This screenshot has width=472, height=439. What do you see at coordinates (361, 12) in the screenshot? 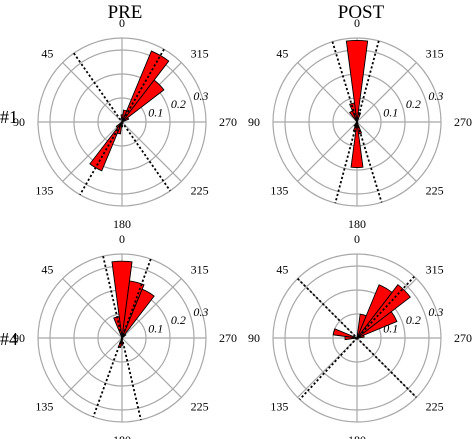
I see `column-title-post: POST` at bounding box center [361, 12].